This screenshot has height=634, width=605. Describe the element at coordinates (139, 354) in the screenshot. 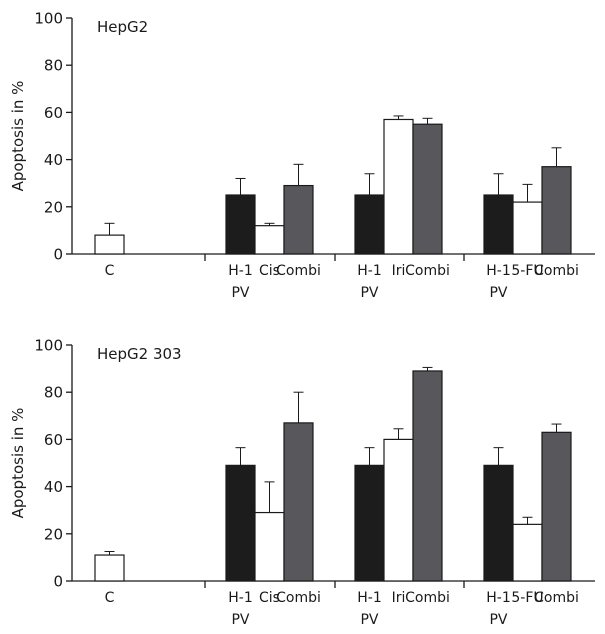

I see `panel-label: HepG2 303` at that location.